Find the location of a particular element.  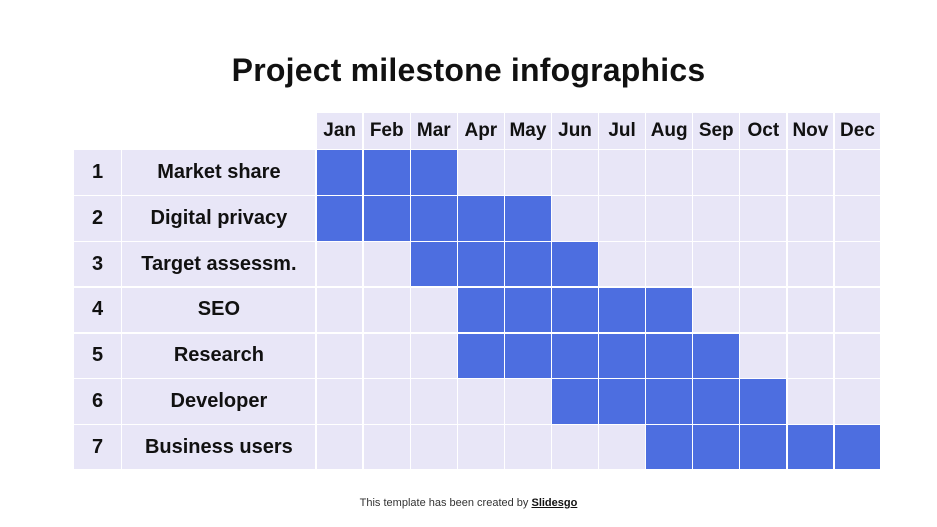

task-name: Business users is located at coordinates (219, 447).